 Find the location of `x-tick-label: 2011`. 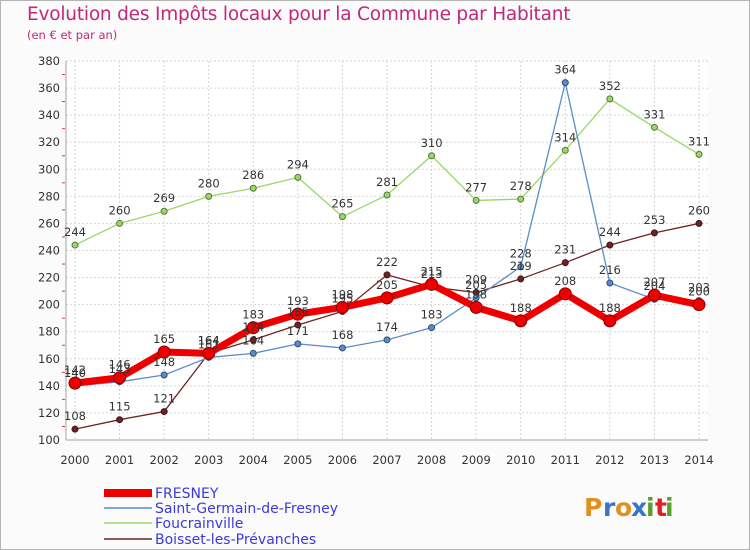

x-tick-label: 2011 is located at coordinates (565, 460).